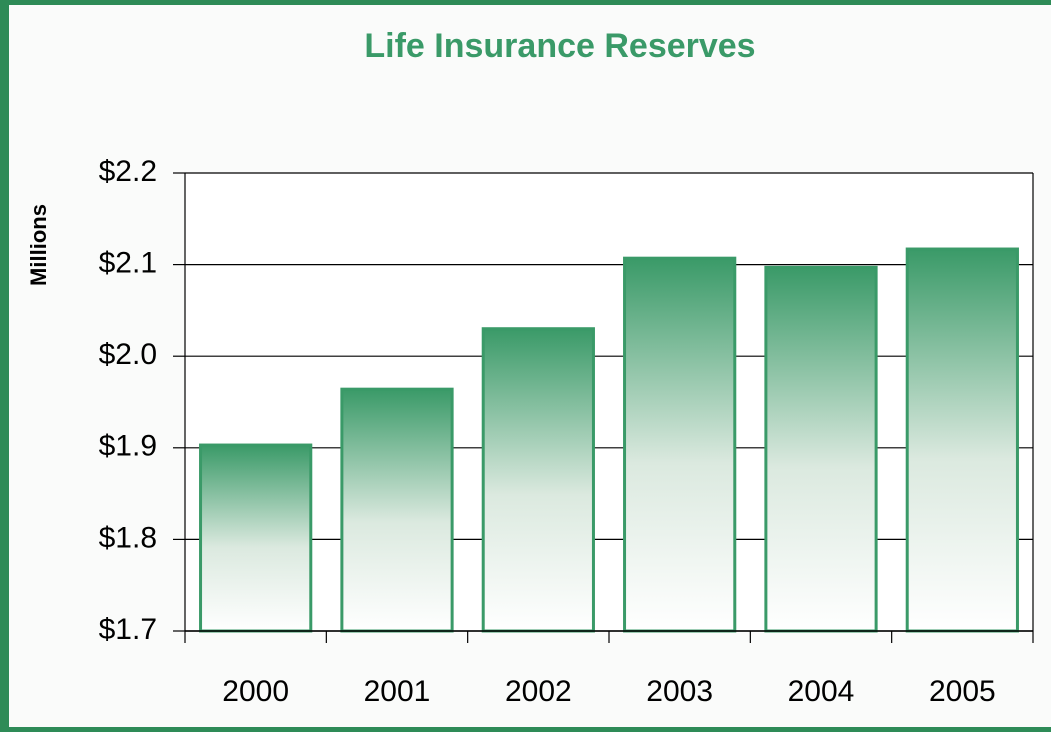 The width and height of the screenshot is (1051, 732). I want to click on y-tick-label: $1.9, so click(128, 446).